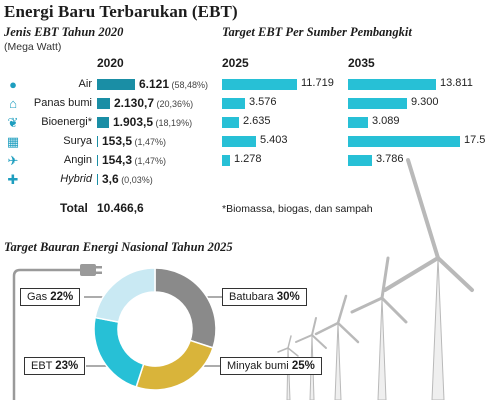 This screenshot has height=400, width=485. What do you see at coordinates (153, 331) in the screenshot?
I see `leader-lines` at bounding box center [153, 331].